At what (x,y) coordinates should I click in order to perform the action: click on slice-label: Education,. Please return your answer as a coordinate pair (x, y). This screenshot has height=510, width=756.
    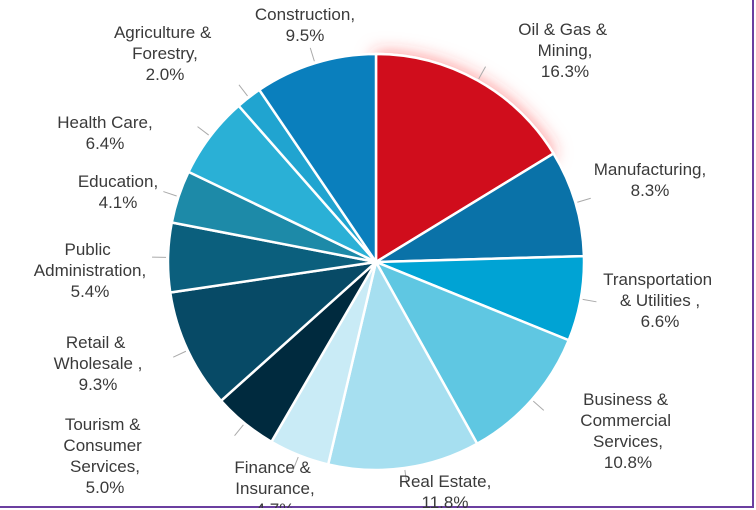
    Looking at the image, I should click on (118, 181).